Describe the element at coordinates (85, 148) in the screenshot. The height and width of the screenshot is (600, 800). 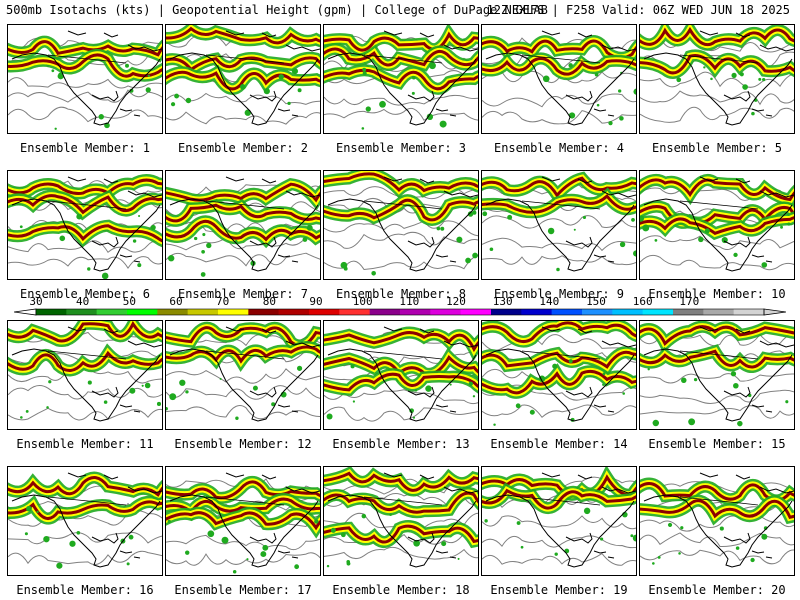
I see `panel-label: Ensemble Member: 1` at that location.